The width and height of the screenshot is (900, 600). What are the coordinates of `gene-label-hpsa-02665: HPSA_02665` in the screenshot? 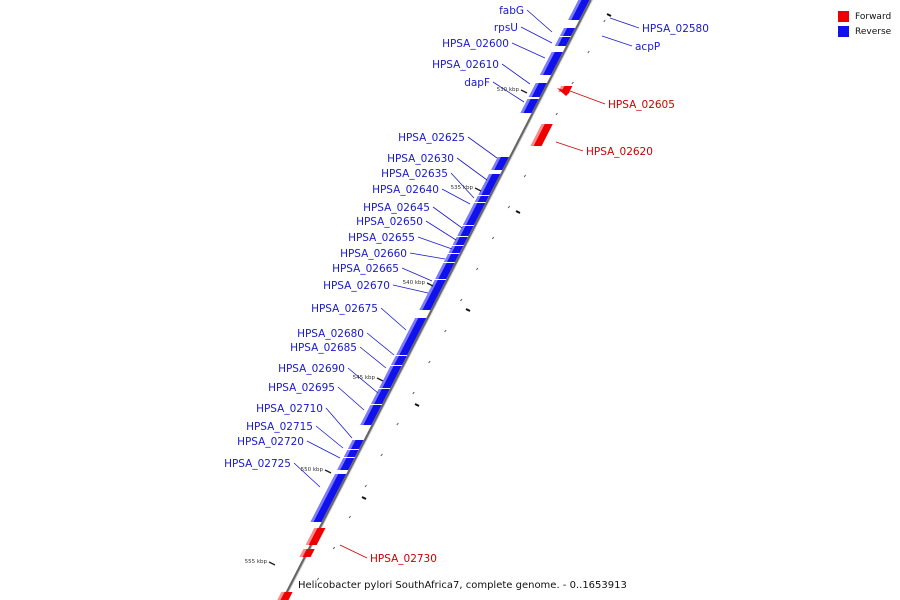 It's located at (365, 269).